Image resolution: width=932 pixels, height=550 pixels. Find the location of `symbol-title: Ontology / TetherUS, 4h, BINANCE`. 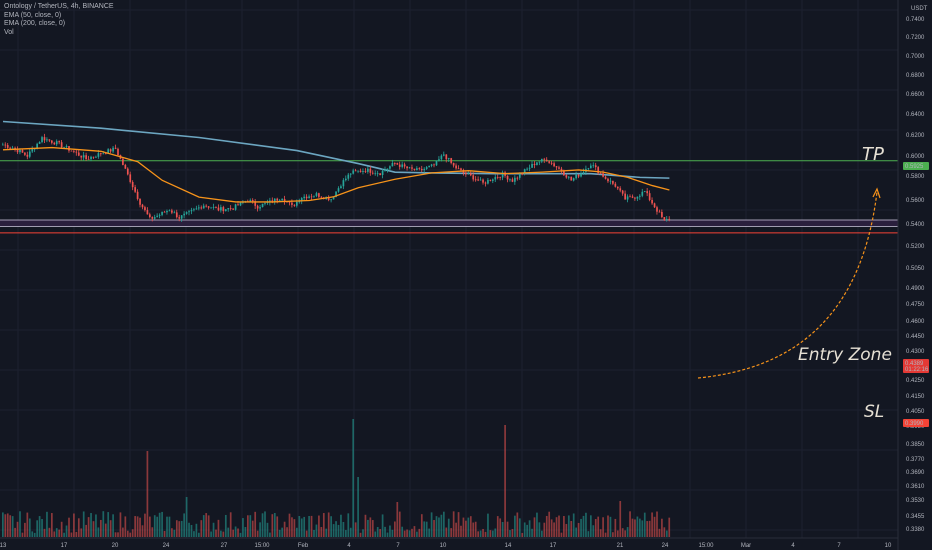

symbol-title: Ontology / TetherUS, 4h, BINANCE is located at coordinates (59, 6).